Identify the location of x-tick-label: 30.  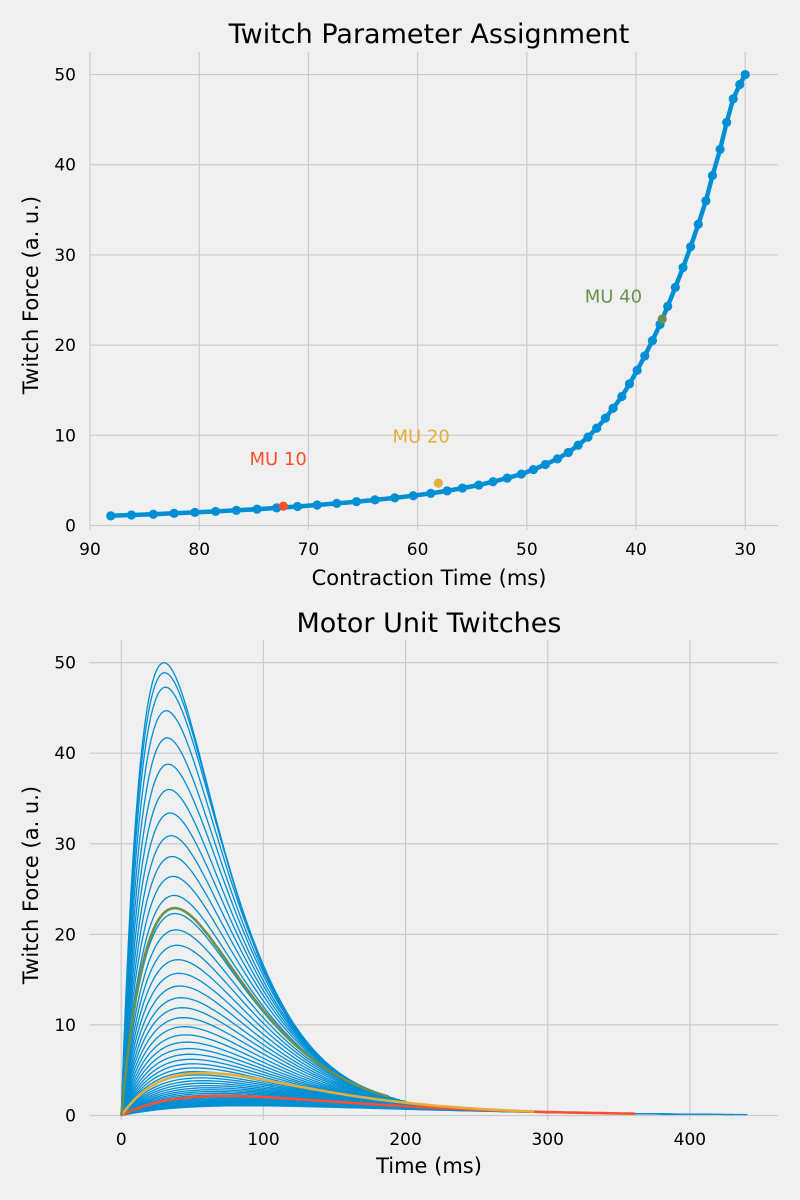
(745, 550).